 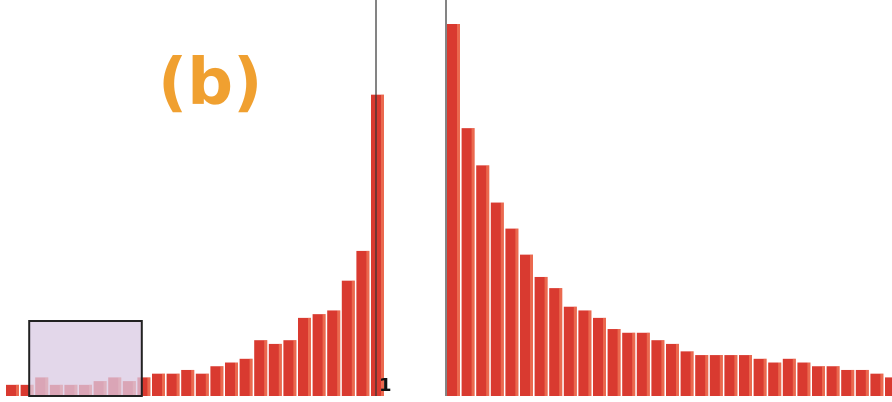 I want to click on bar-left-12-fill, so click(x=173, y=384).